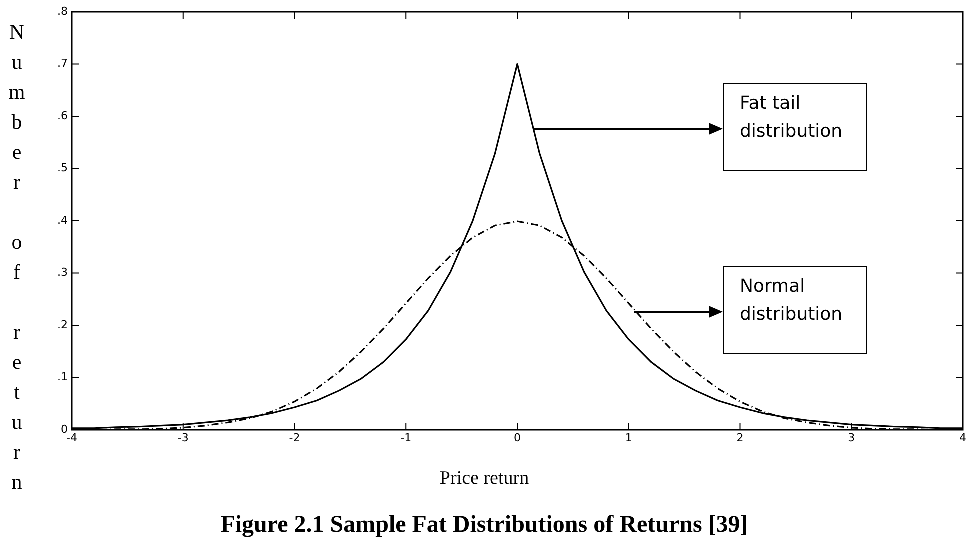 This screenshot has width=969, height=555. What do you see at coordinates (17, 260) in the screenshot?
I see `y-axis-title: Number of return` at bounding box center [17, 260].